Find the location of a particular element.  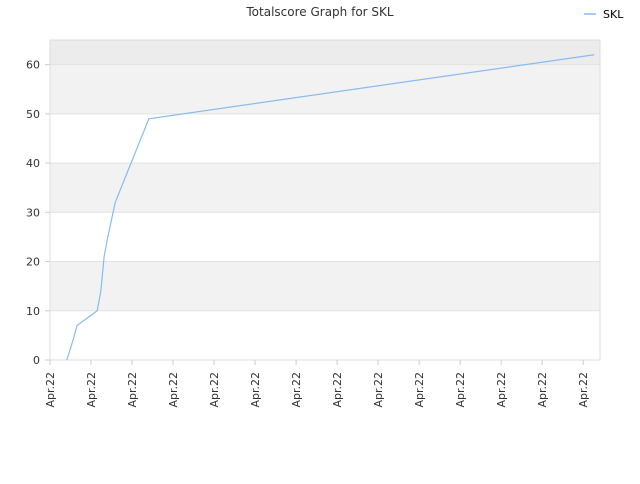

y-tick-label: 30 is located at coordinates (33, 212).